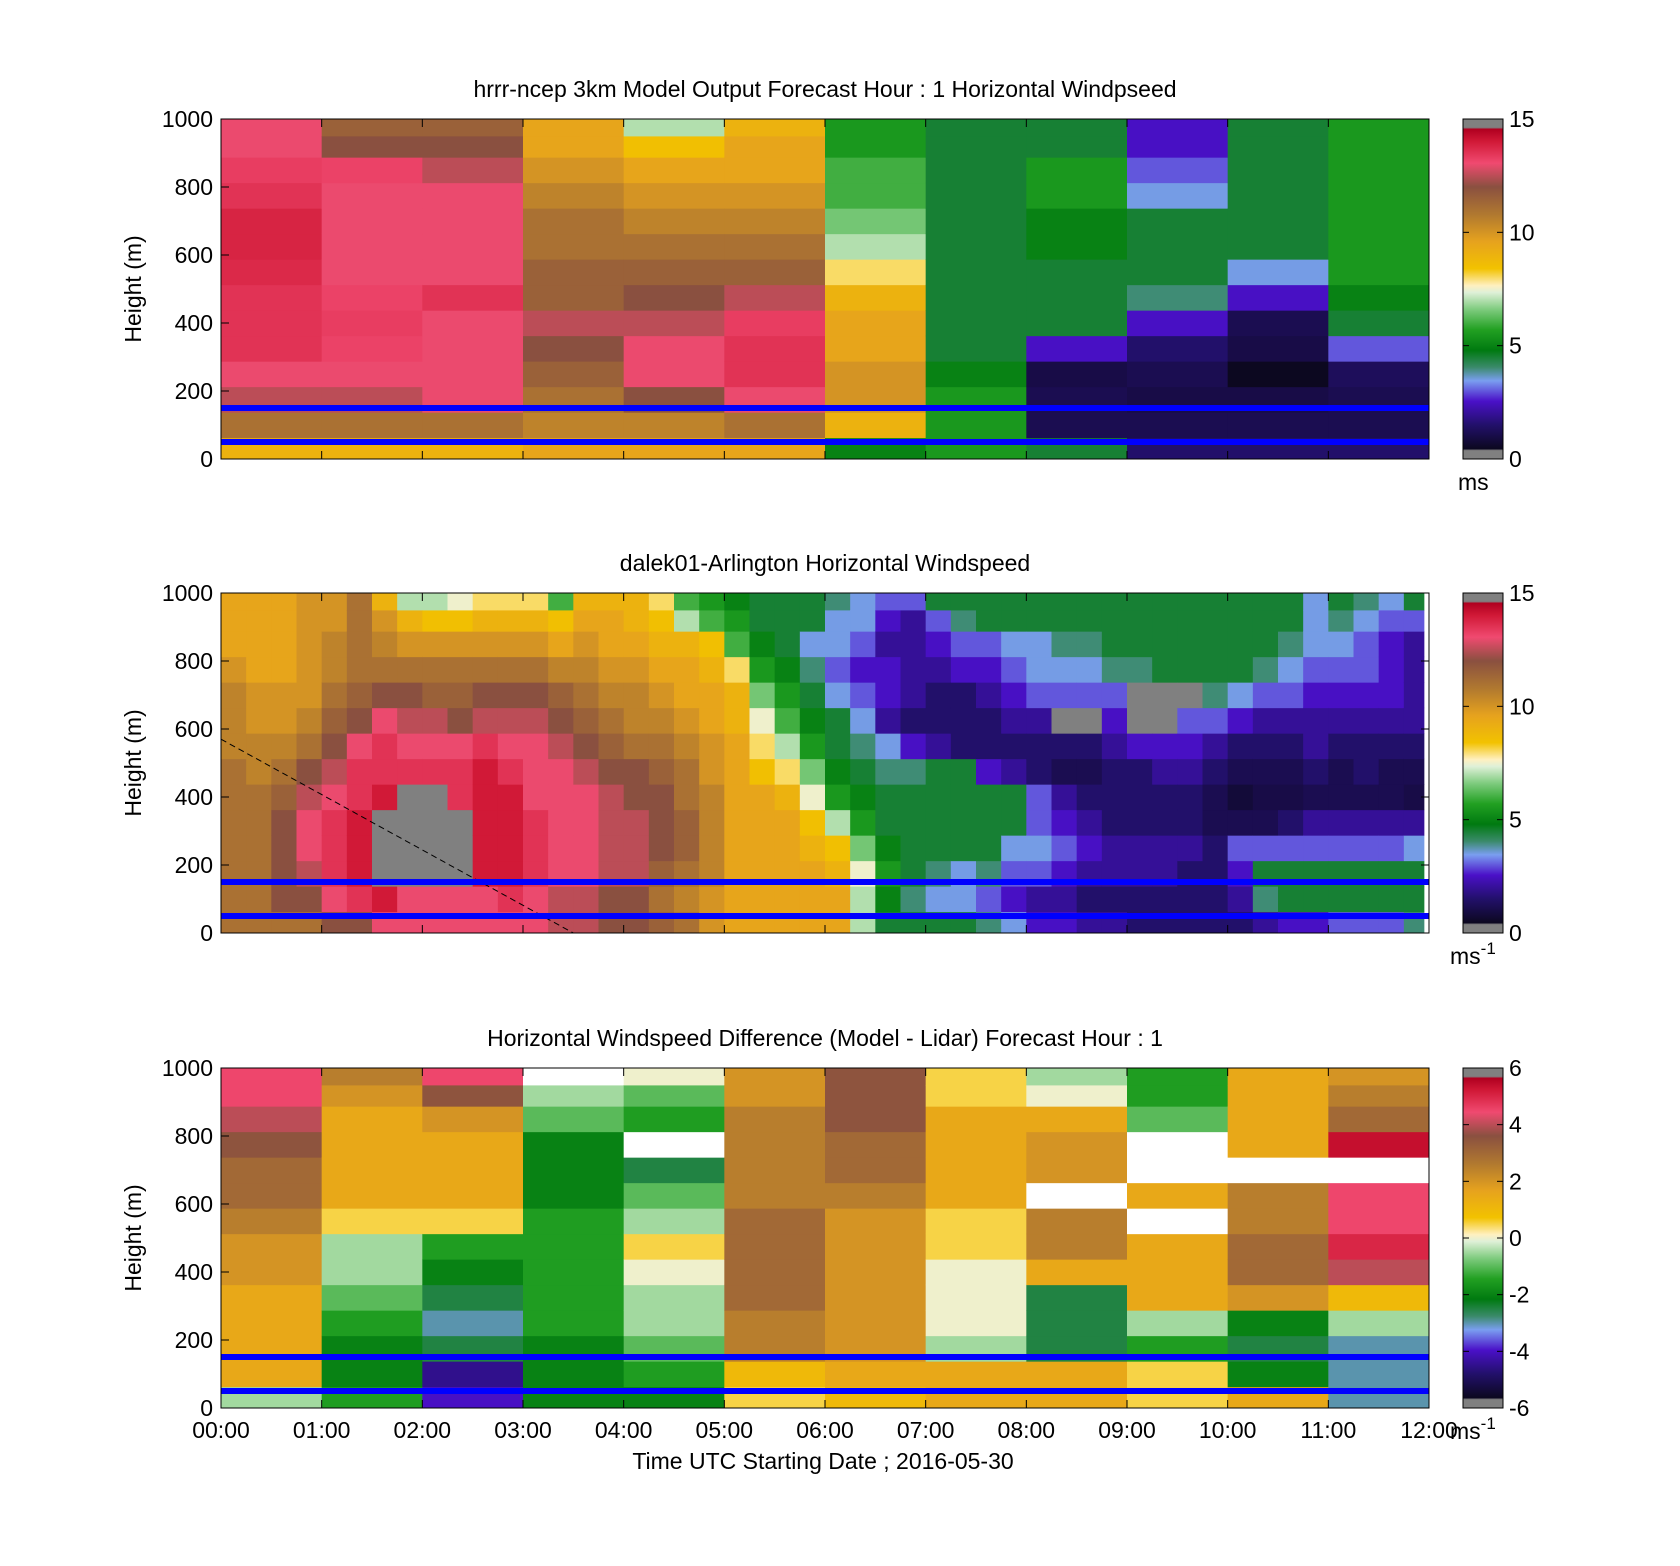 The image size is (1680, 1566). I want to click on x-tick-label: 09:00, so click(1127, 1430).